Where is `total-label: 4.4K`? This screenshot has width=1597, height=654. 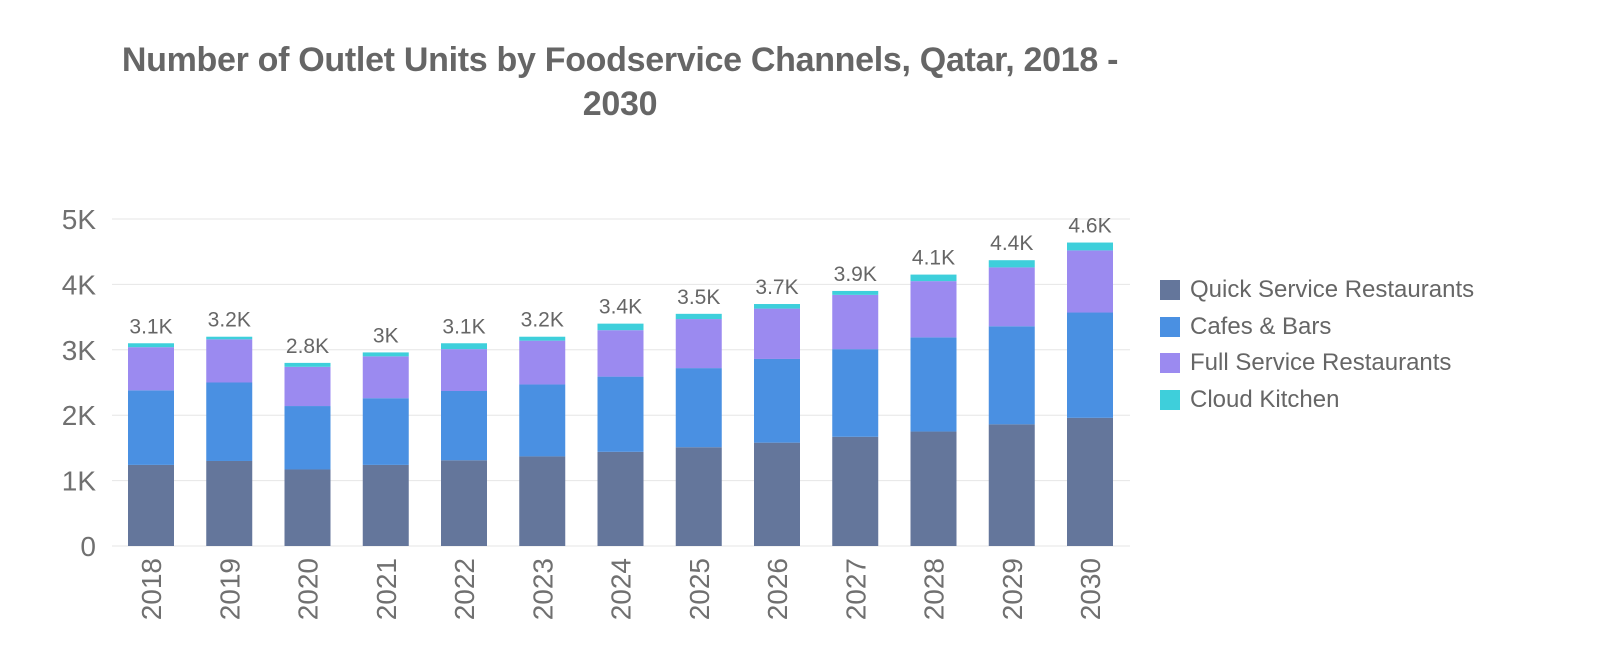 total-label: 4.4K is located at coordinates (1011, 243).